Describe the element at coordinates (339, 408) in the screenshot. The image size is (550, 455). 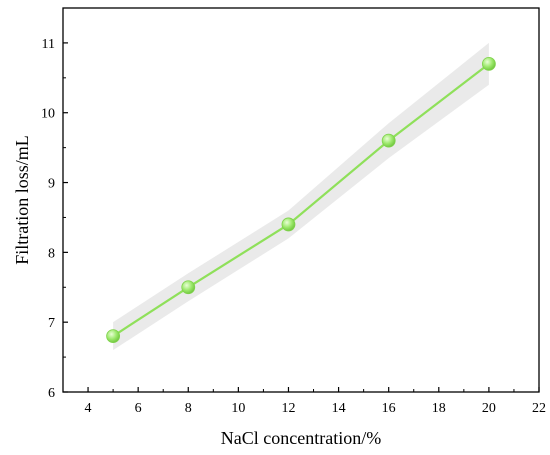
I see `x-tick-label: 14` at that location.